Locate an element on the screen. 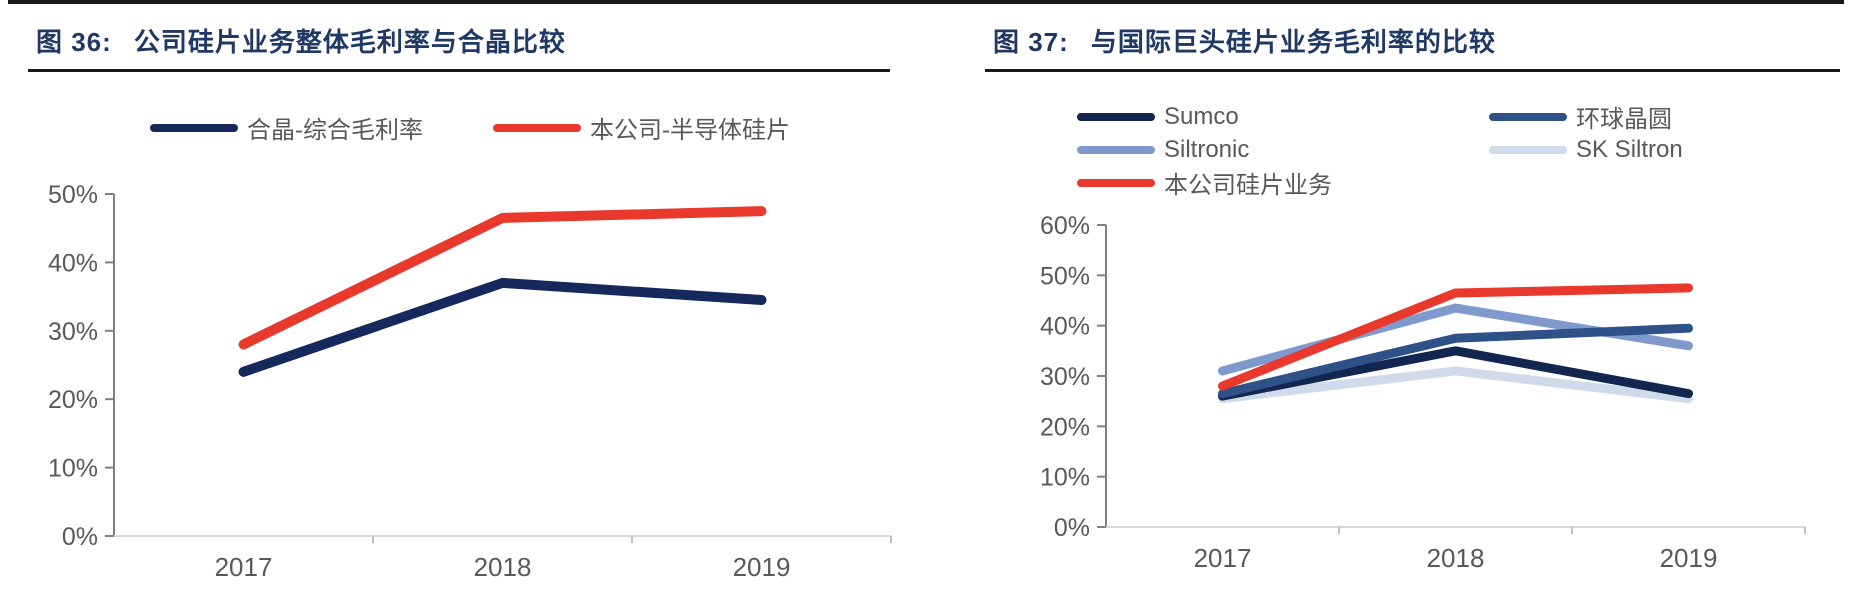 This screenshot has height=612, width=1850. legend-label: Siltronic is located at coordinates (1207, 149).